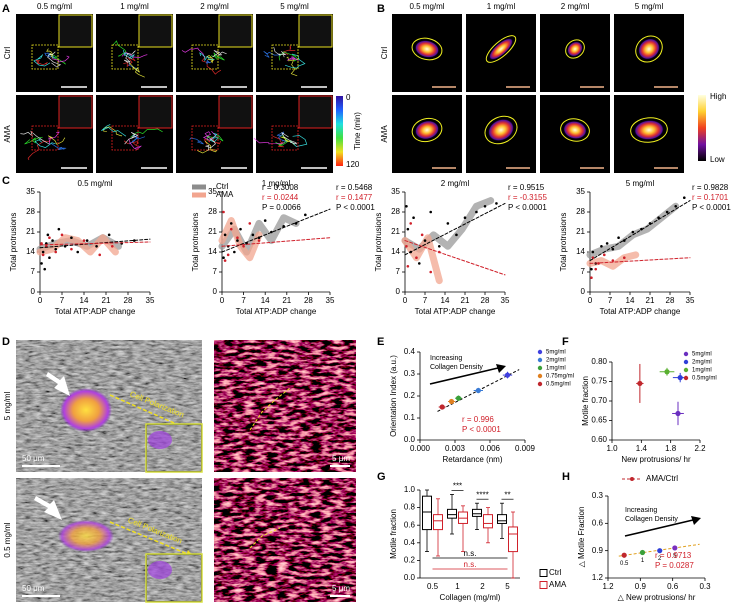 This screenshot has width=739, height=606. Describe the element at coordinates (656, 459) in the screenshot. I see `x-axis-label: New protrusions/ hr` at that location.